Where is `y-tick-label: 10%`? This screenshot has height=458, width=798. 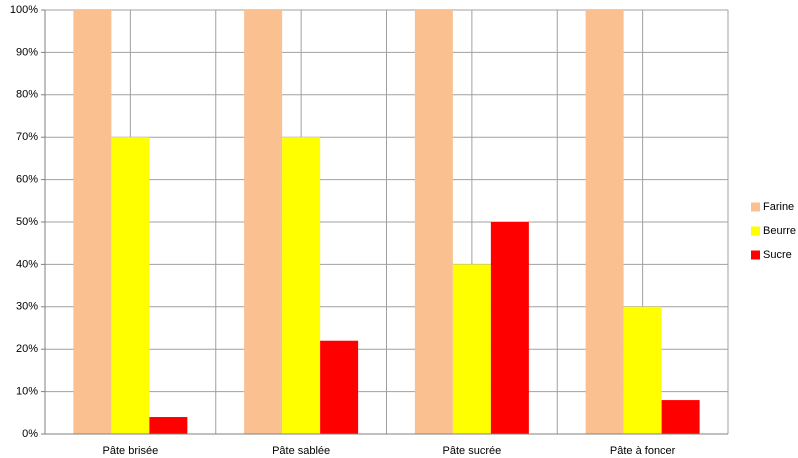
y-tick-label: 10% is located at coordinates (27, 392).